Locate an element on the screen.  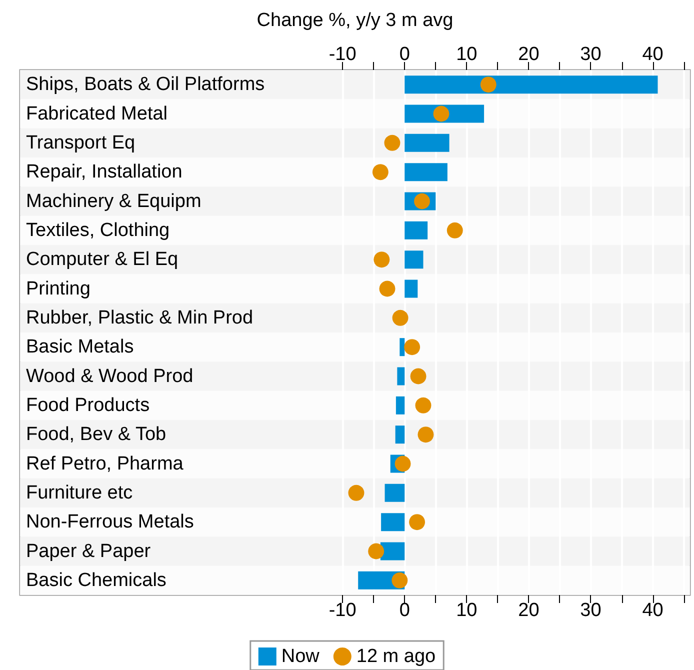
y-tick-label: Paper & Paper is located at coordinates (89, 551).